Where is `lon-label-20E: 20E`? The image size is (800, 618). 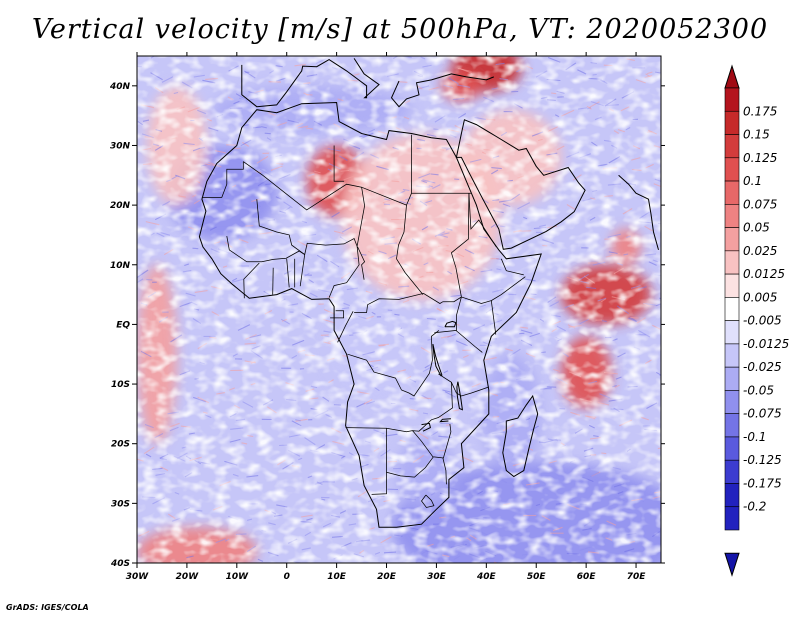
lon-label-20E: 20E is located at coordinates (387, 577).